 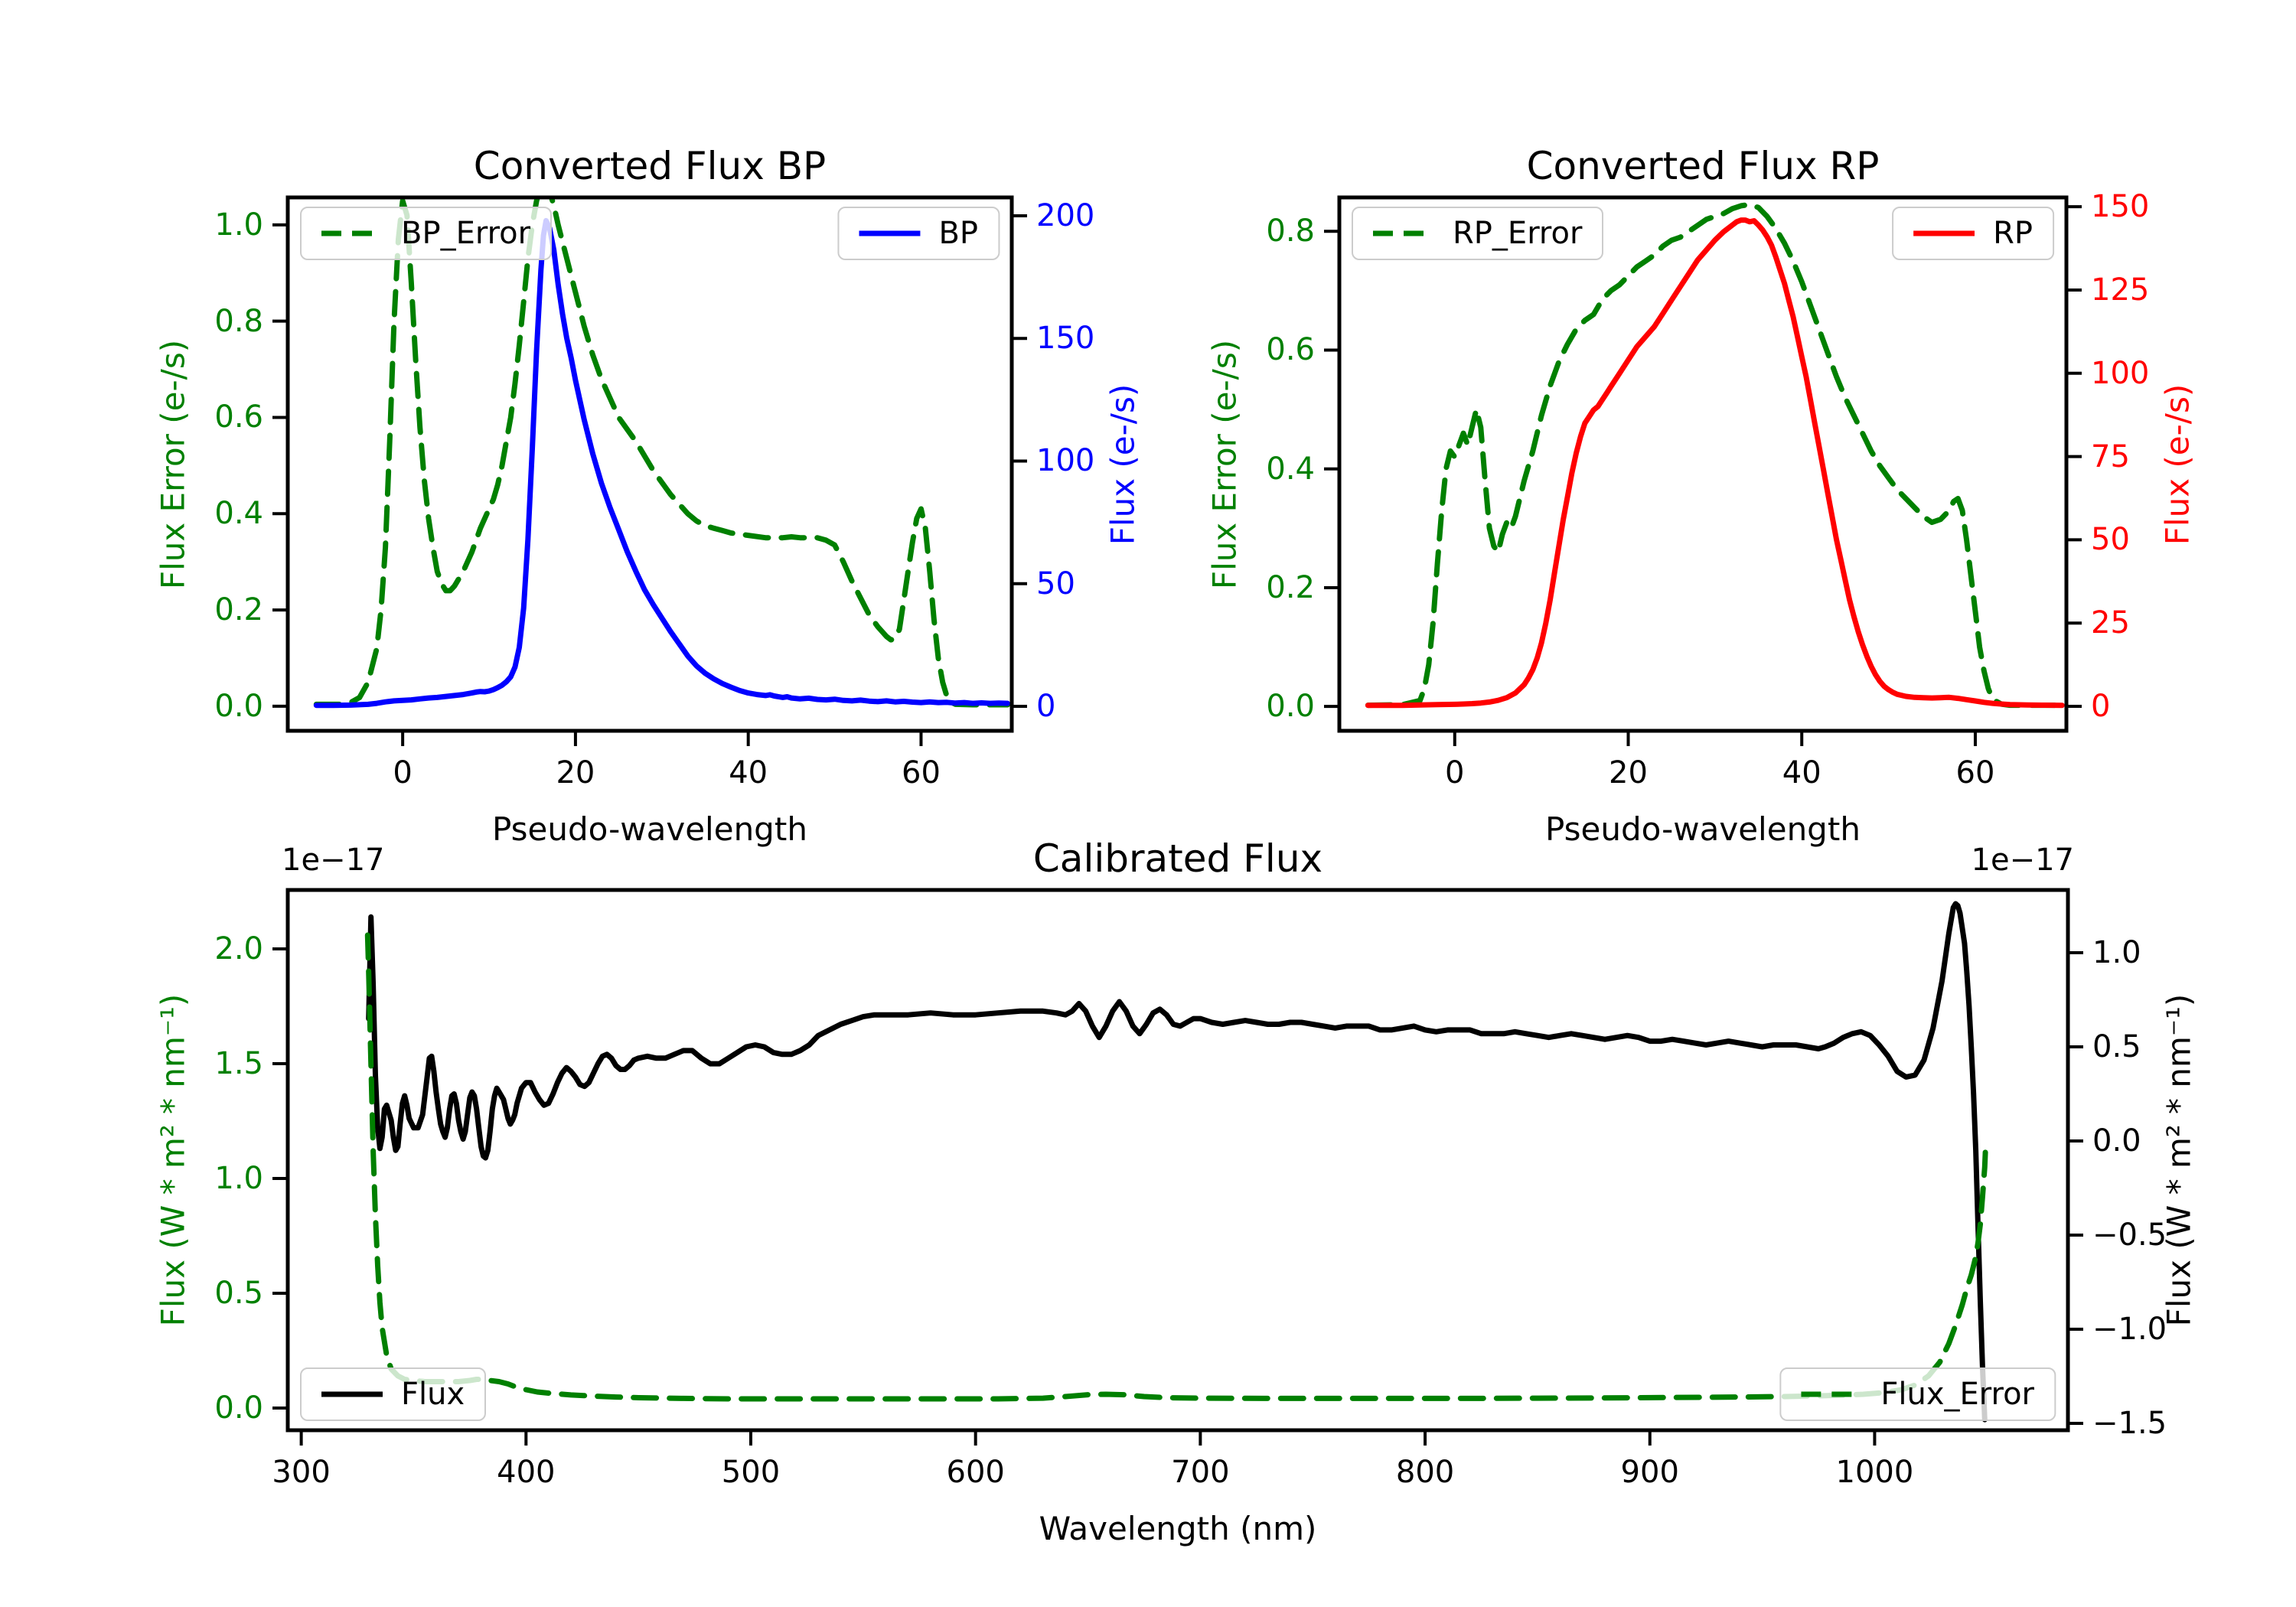 I want to click on x-tick-label-calibrated: 400, so click(x=526, y=1473).